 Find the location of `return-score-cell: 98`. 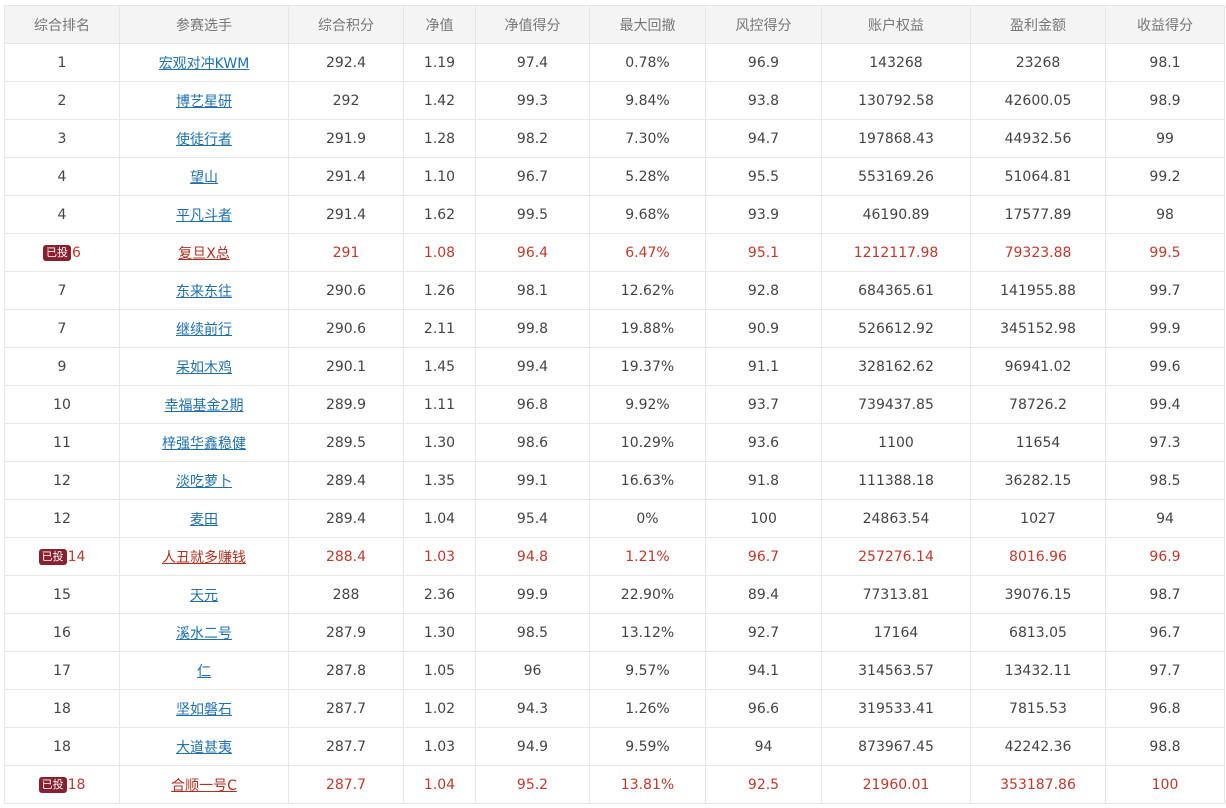

return-score-cell: 98 is located at coordinates (1165, 214).